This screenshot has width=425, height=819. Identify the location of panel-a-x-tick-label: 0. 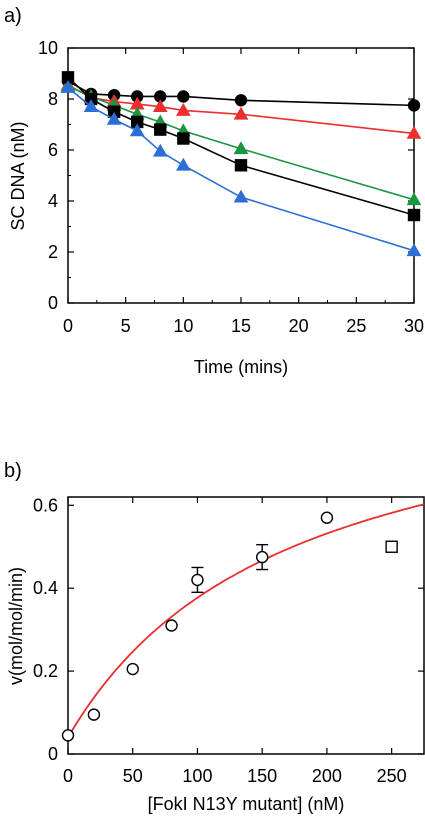
(68, 326).